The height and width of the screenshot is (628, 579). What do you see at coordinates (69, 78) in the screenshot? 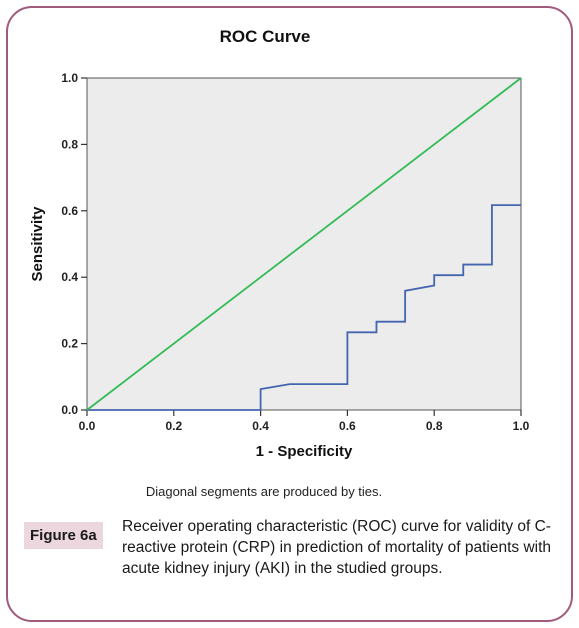
I see `y-tick-label: 1.0` at bounding box center [69, 78].